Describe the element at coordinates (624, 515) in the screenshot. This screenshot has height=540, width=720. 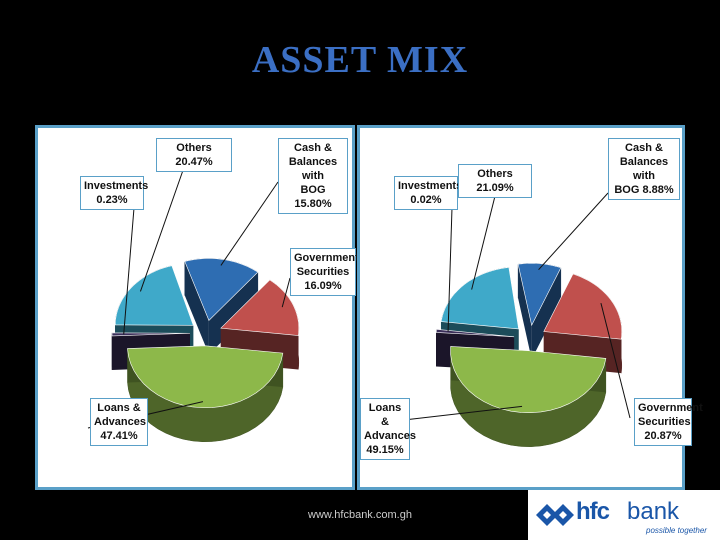
I see `hfc-bank-logo: hfc bank possible together` at that location.